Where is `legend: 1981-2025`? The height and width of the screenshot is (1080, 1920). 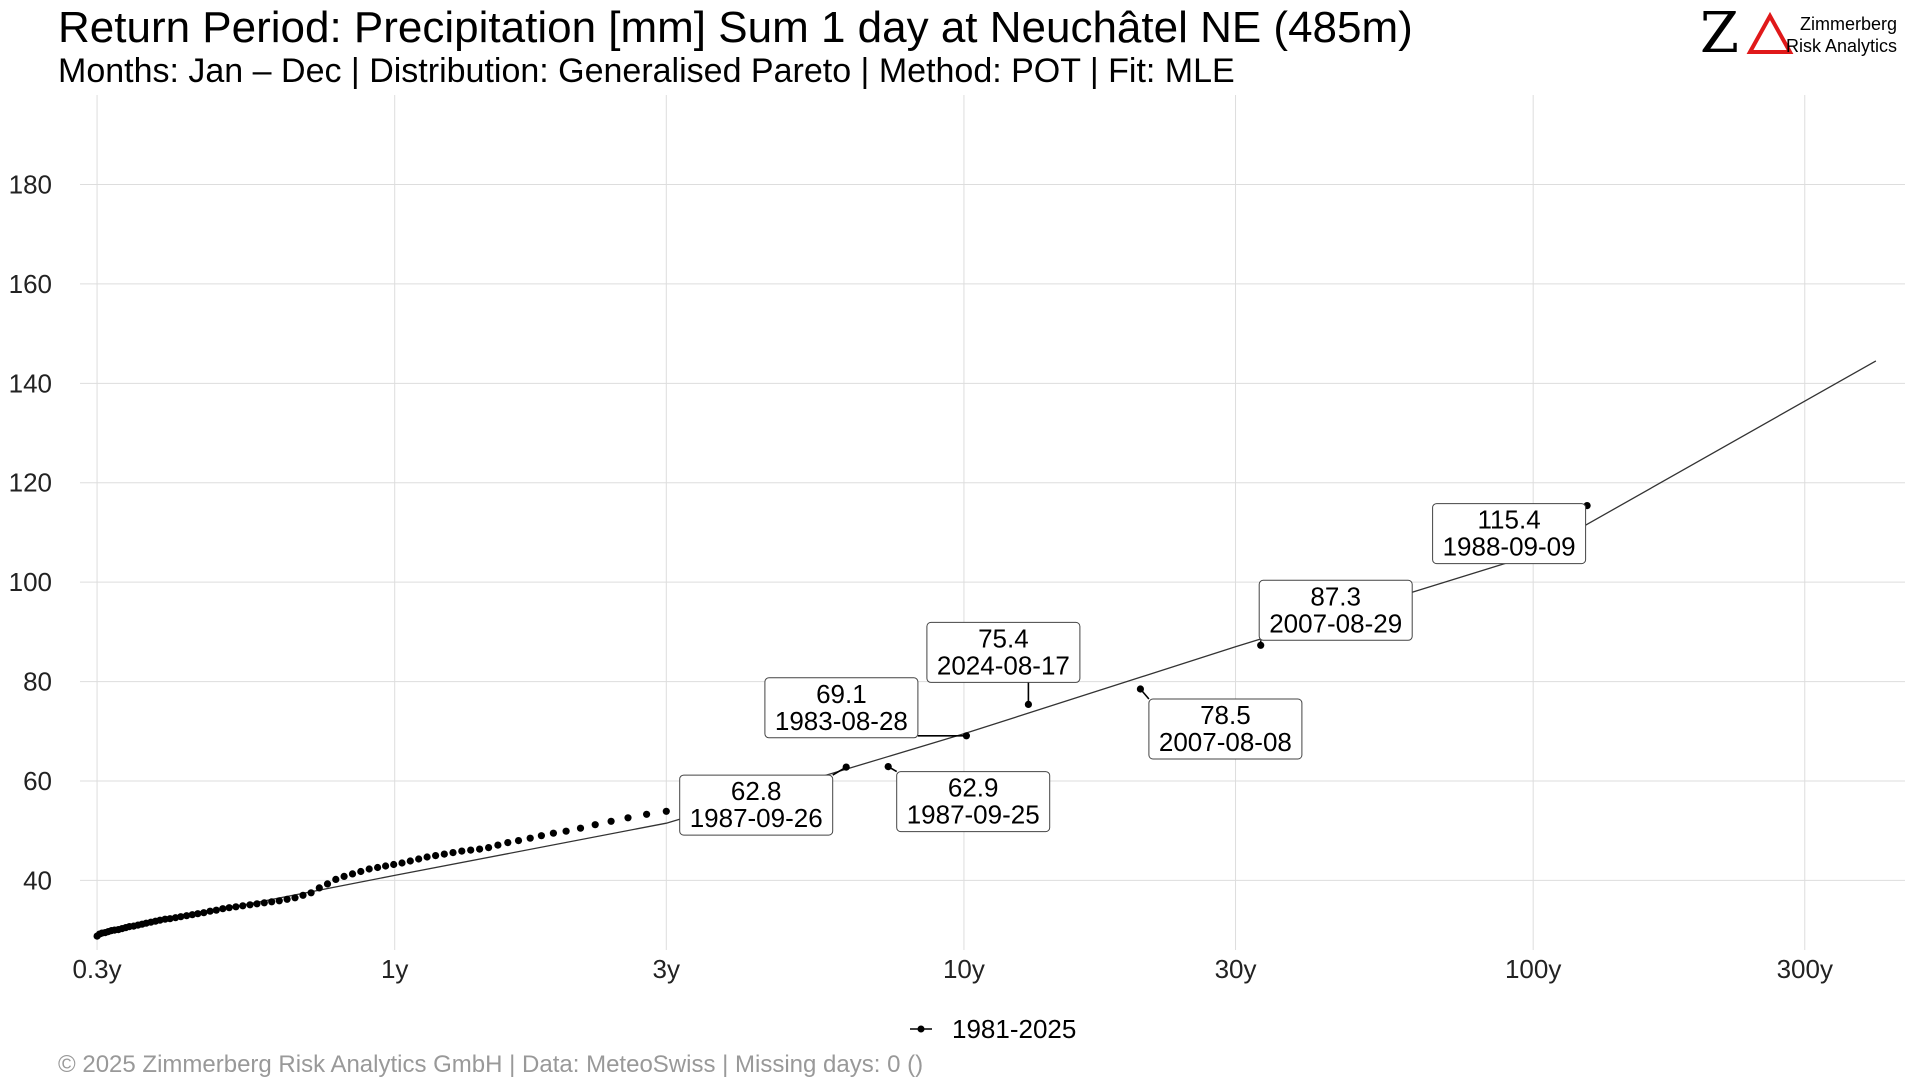
legend: 1981-2025 is located at coordinates (993, 1029).